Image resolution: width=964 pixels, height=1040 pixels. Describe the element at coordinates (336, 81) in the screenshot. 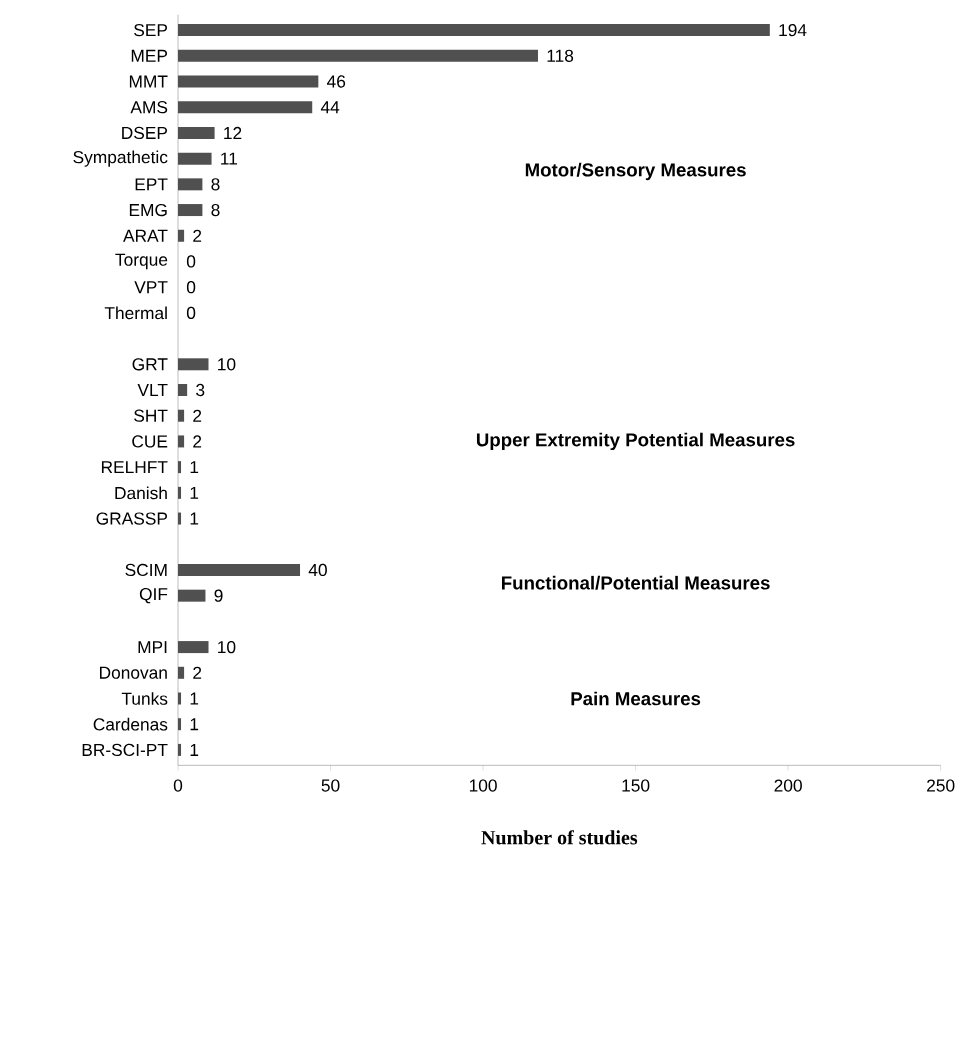

I see `data-label: 46` at that location.